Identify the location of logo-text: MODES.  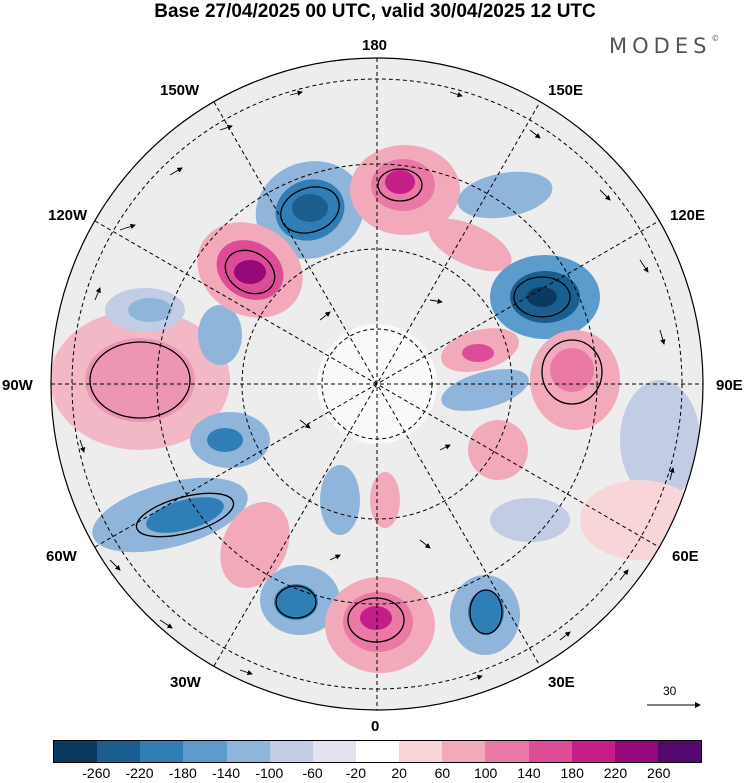
(660, 46).